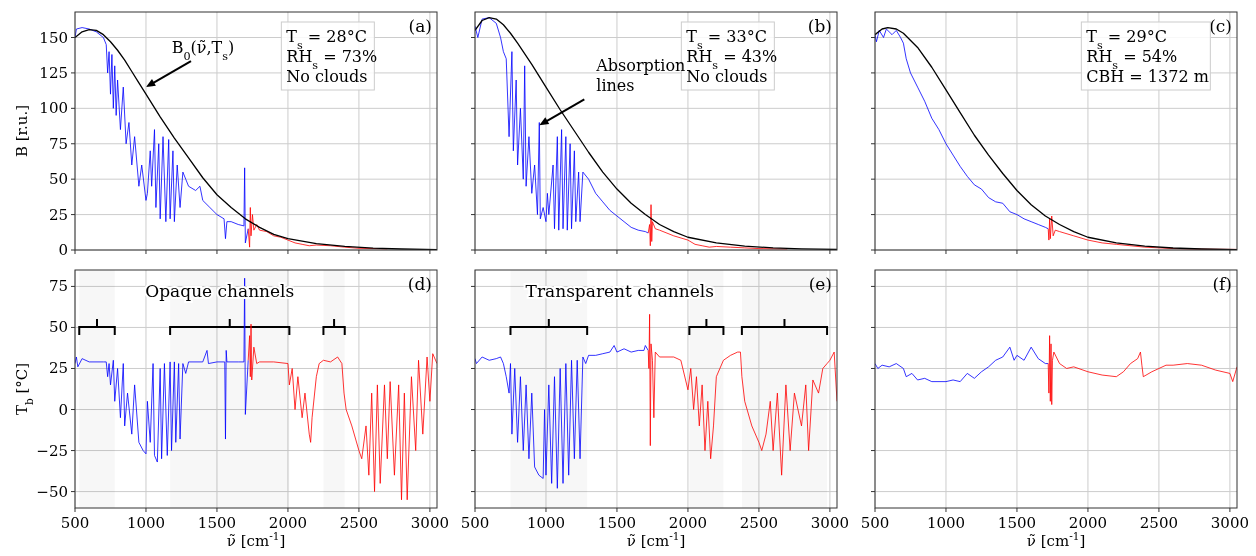 This screenshot has width=1256, height=556. I want to click on y-tick-label: −50, so click(52, 491).